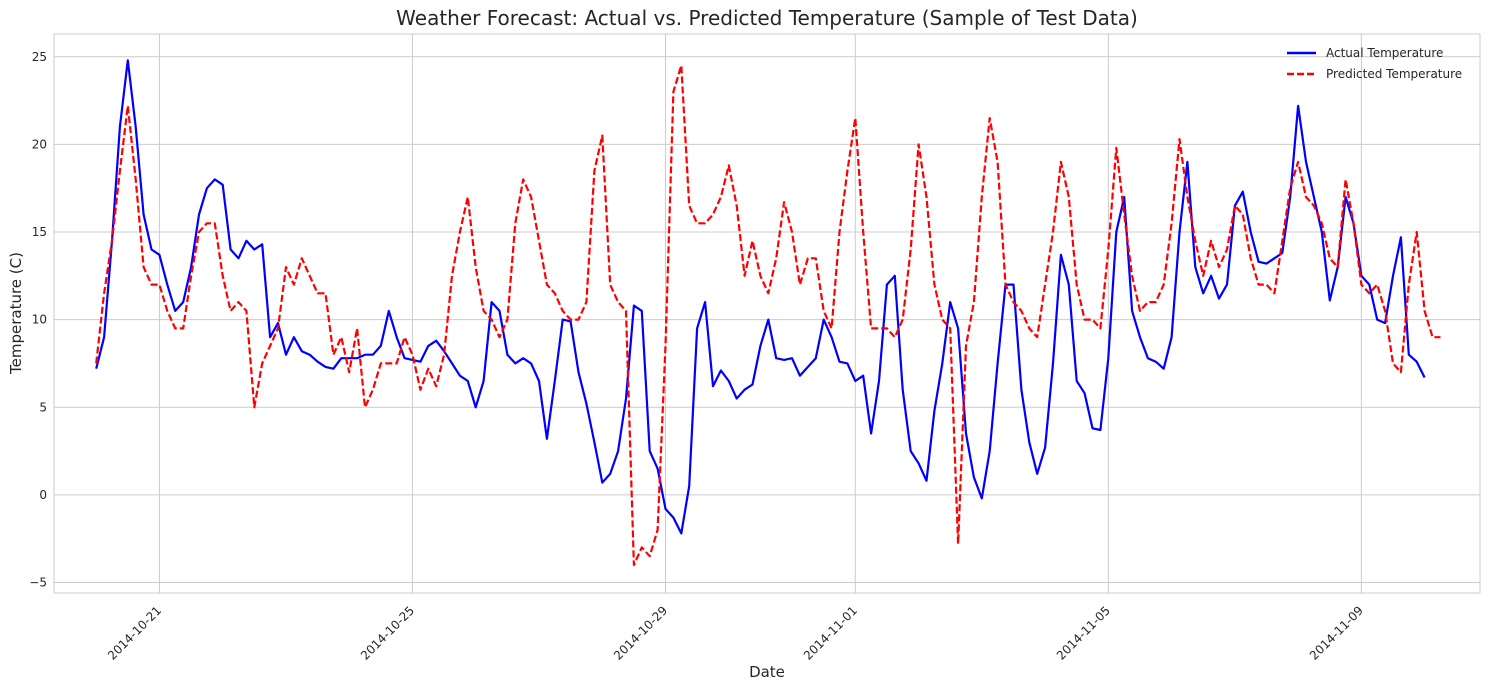  What do you see at coordinates (134, 632) in the screenshot?
I see `x-tick-label: 2014-10-21` at bounding box center [134, 632].